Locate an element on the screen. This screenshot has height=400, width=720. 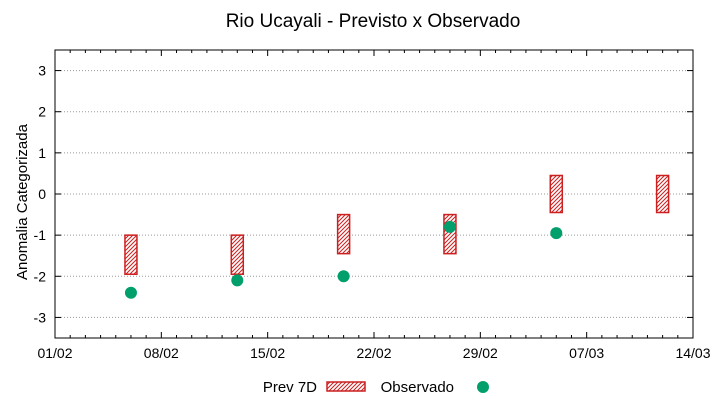
y-tick-label: -3 is located at coordinates (40, 317).